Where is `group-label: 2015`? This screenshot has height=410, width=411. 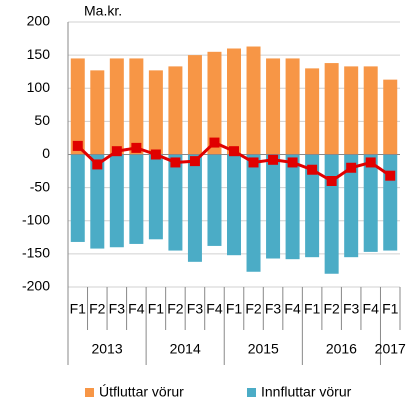
group-label: 2015 is located at coordinates (263, 349).